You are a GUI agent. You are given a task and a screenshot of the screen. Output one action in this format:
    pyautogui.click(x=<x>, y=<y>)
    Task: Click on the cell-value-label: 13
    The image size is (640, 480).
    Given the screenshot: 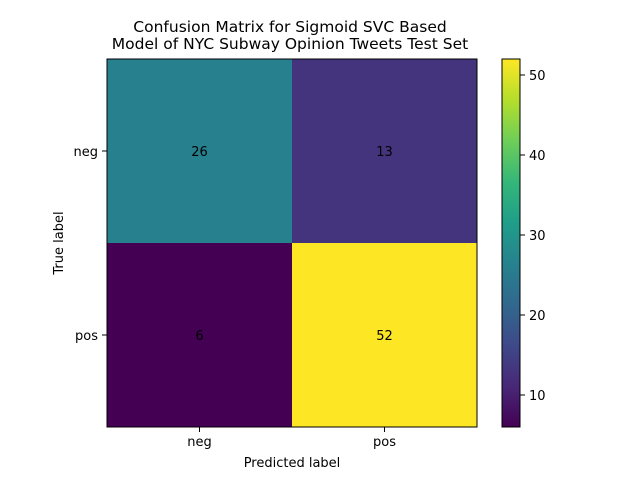 What is the action you would take?
    pyautogui.click(x=384, y=152)
    